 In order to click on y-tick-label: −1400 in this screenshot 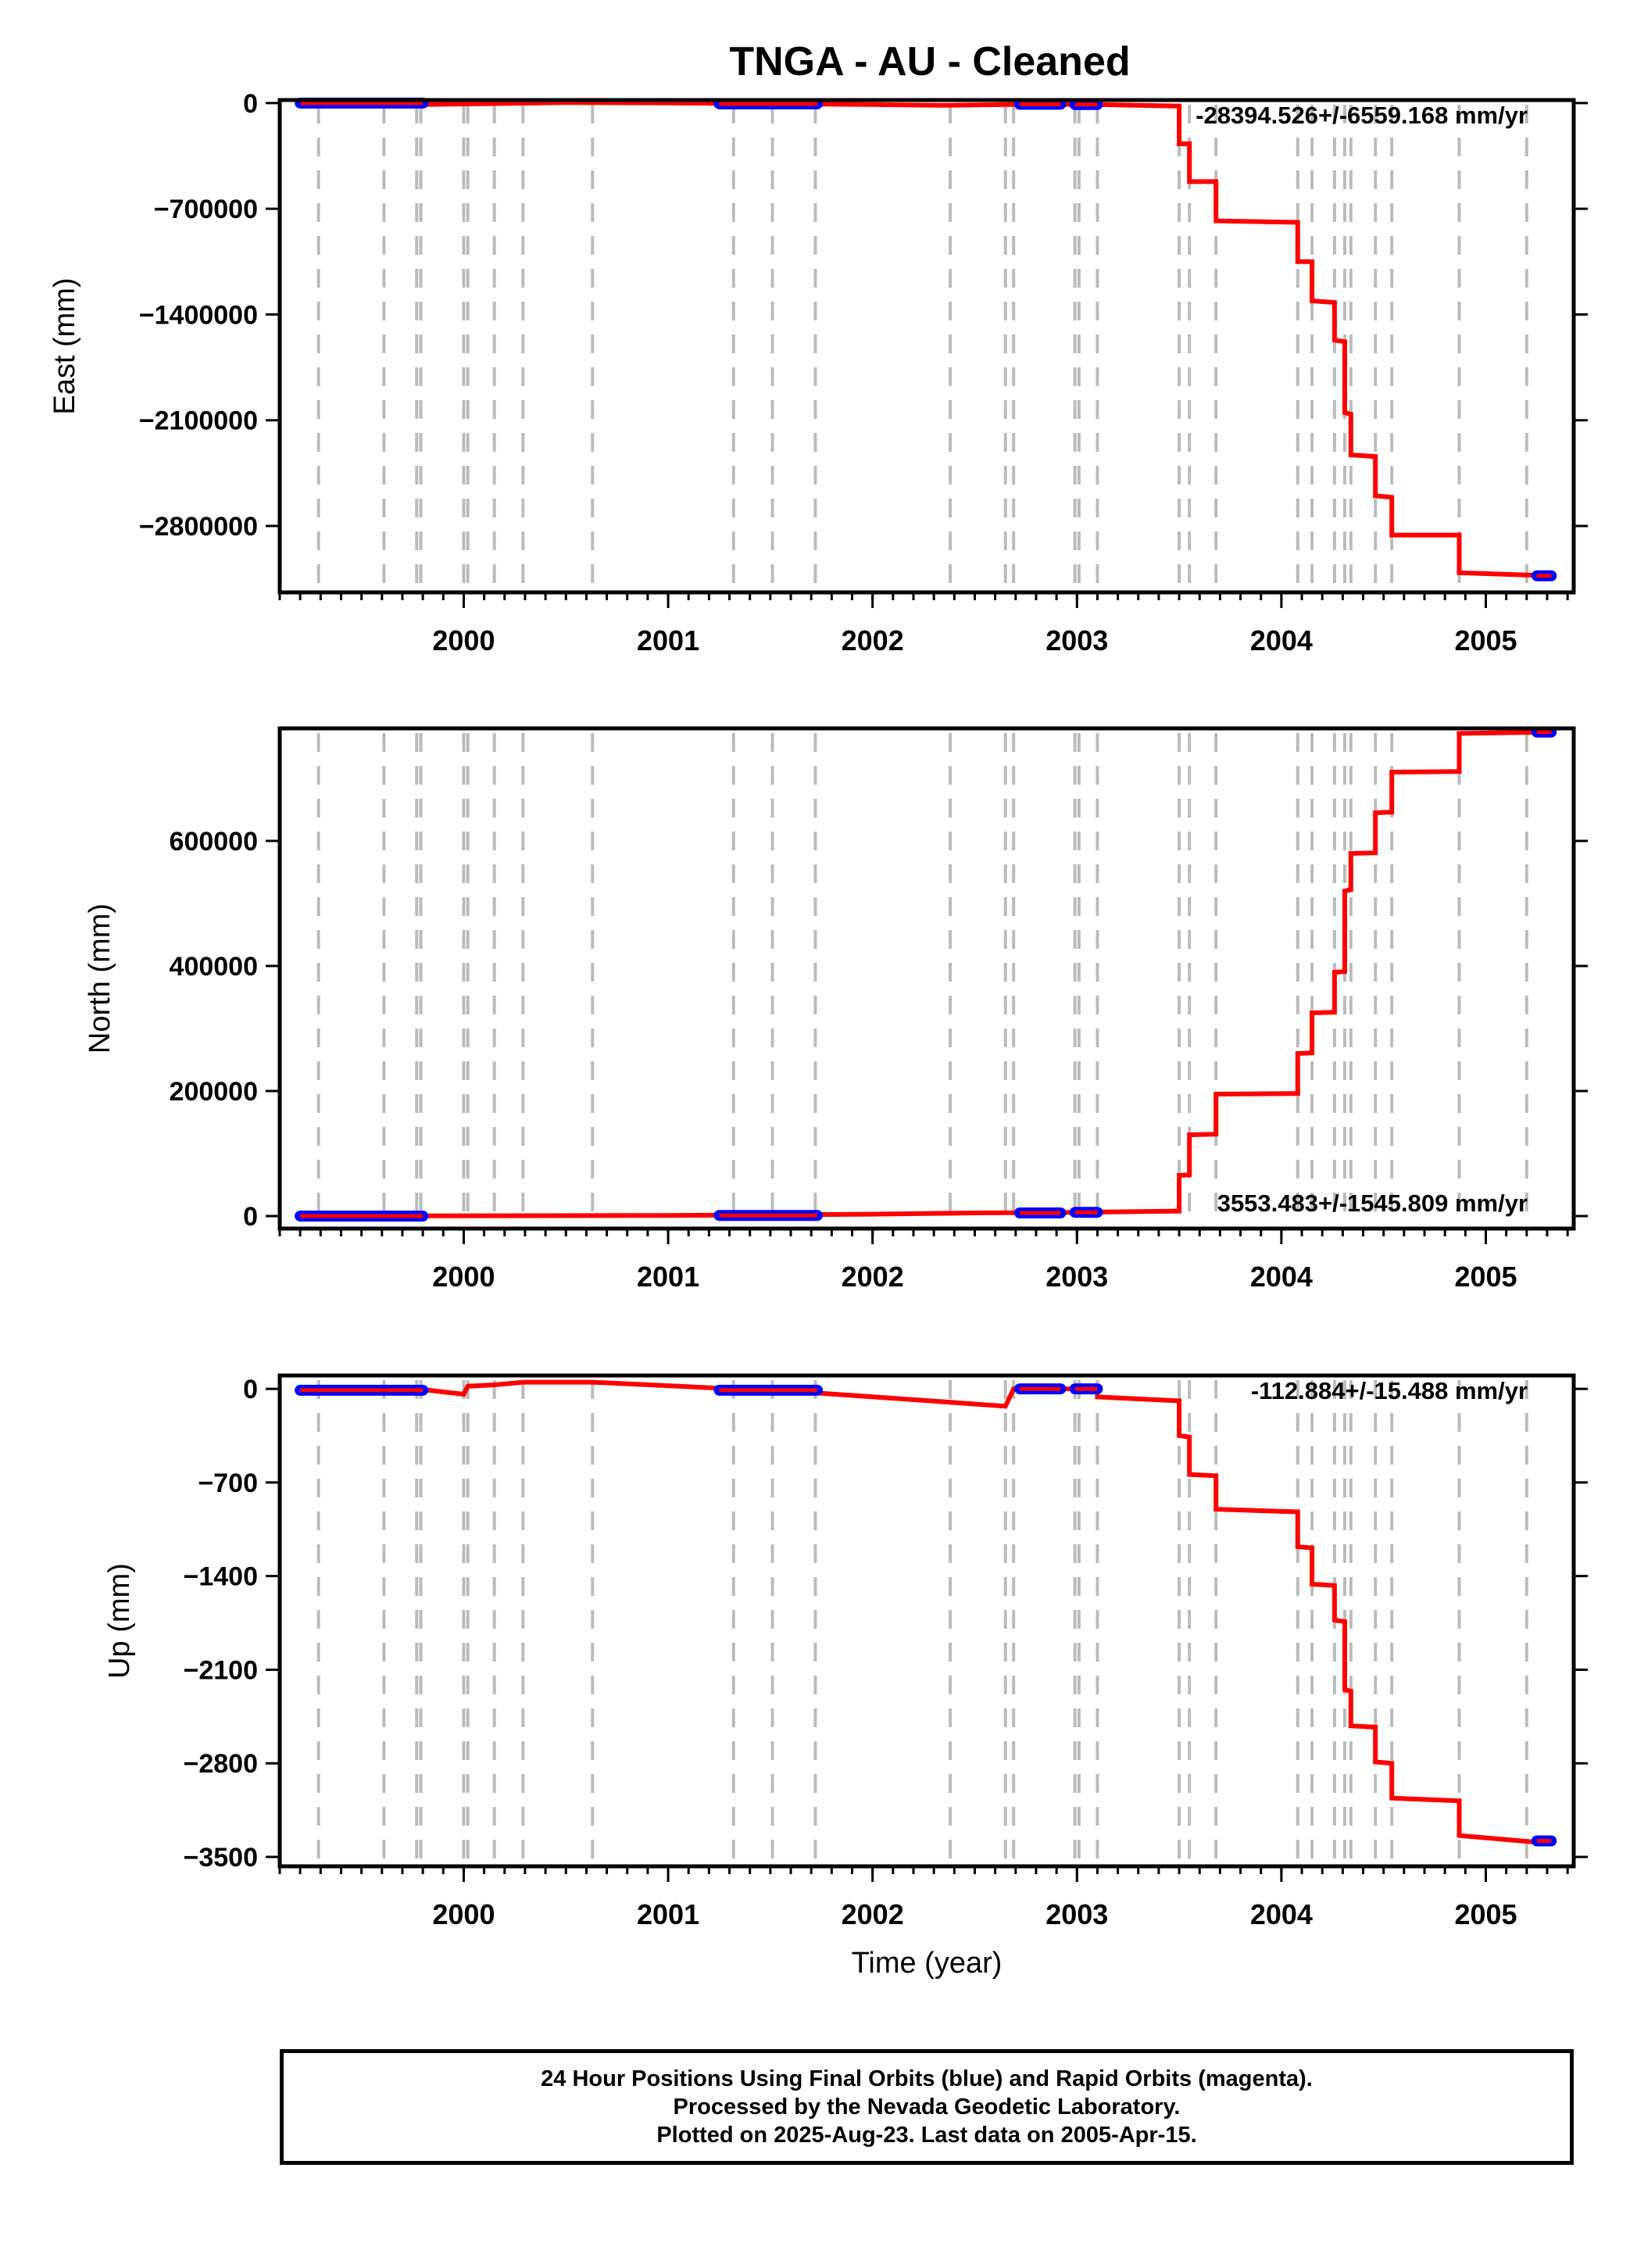, I will do `click(221, 1577)`.